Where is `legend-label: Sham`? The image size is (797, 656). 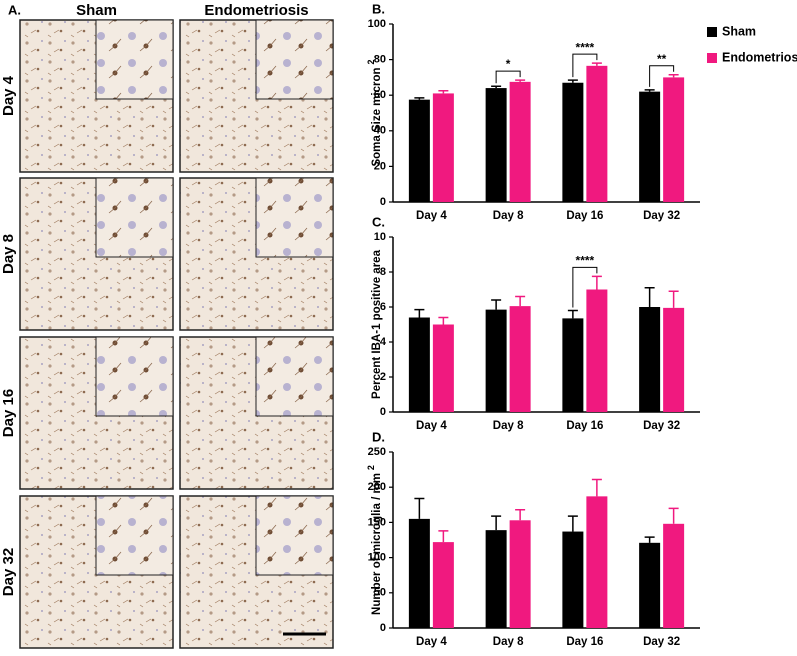
legend-label: Sham is located at coordinates (739, 31).